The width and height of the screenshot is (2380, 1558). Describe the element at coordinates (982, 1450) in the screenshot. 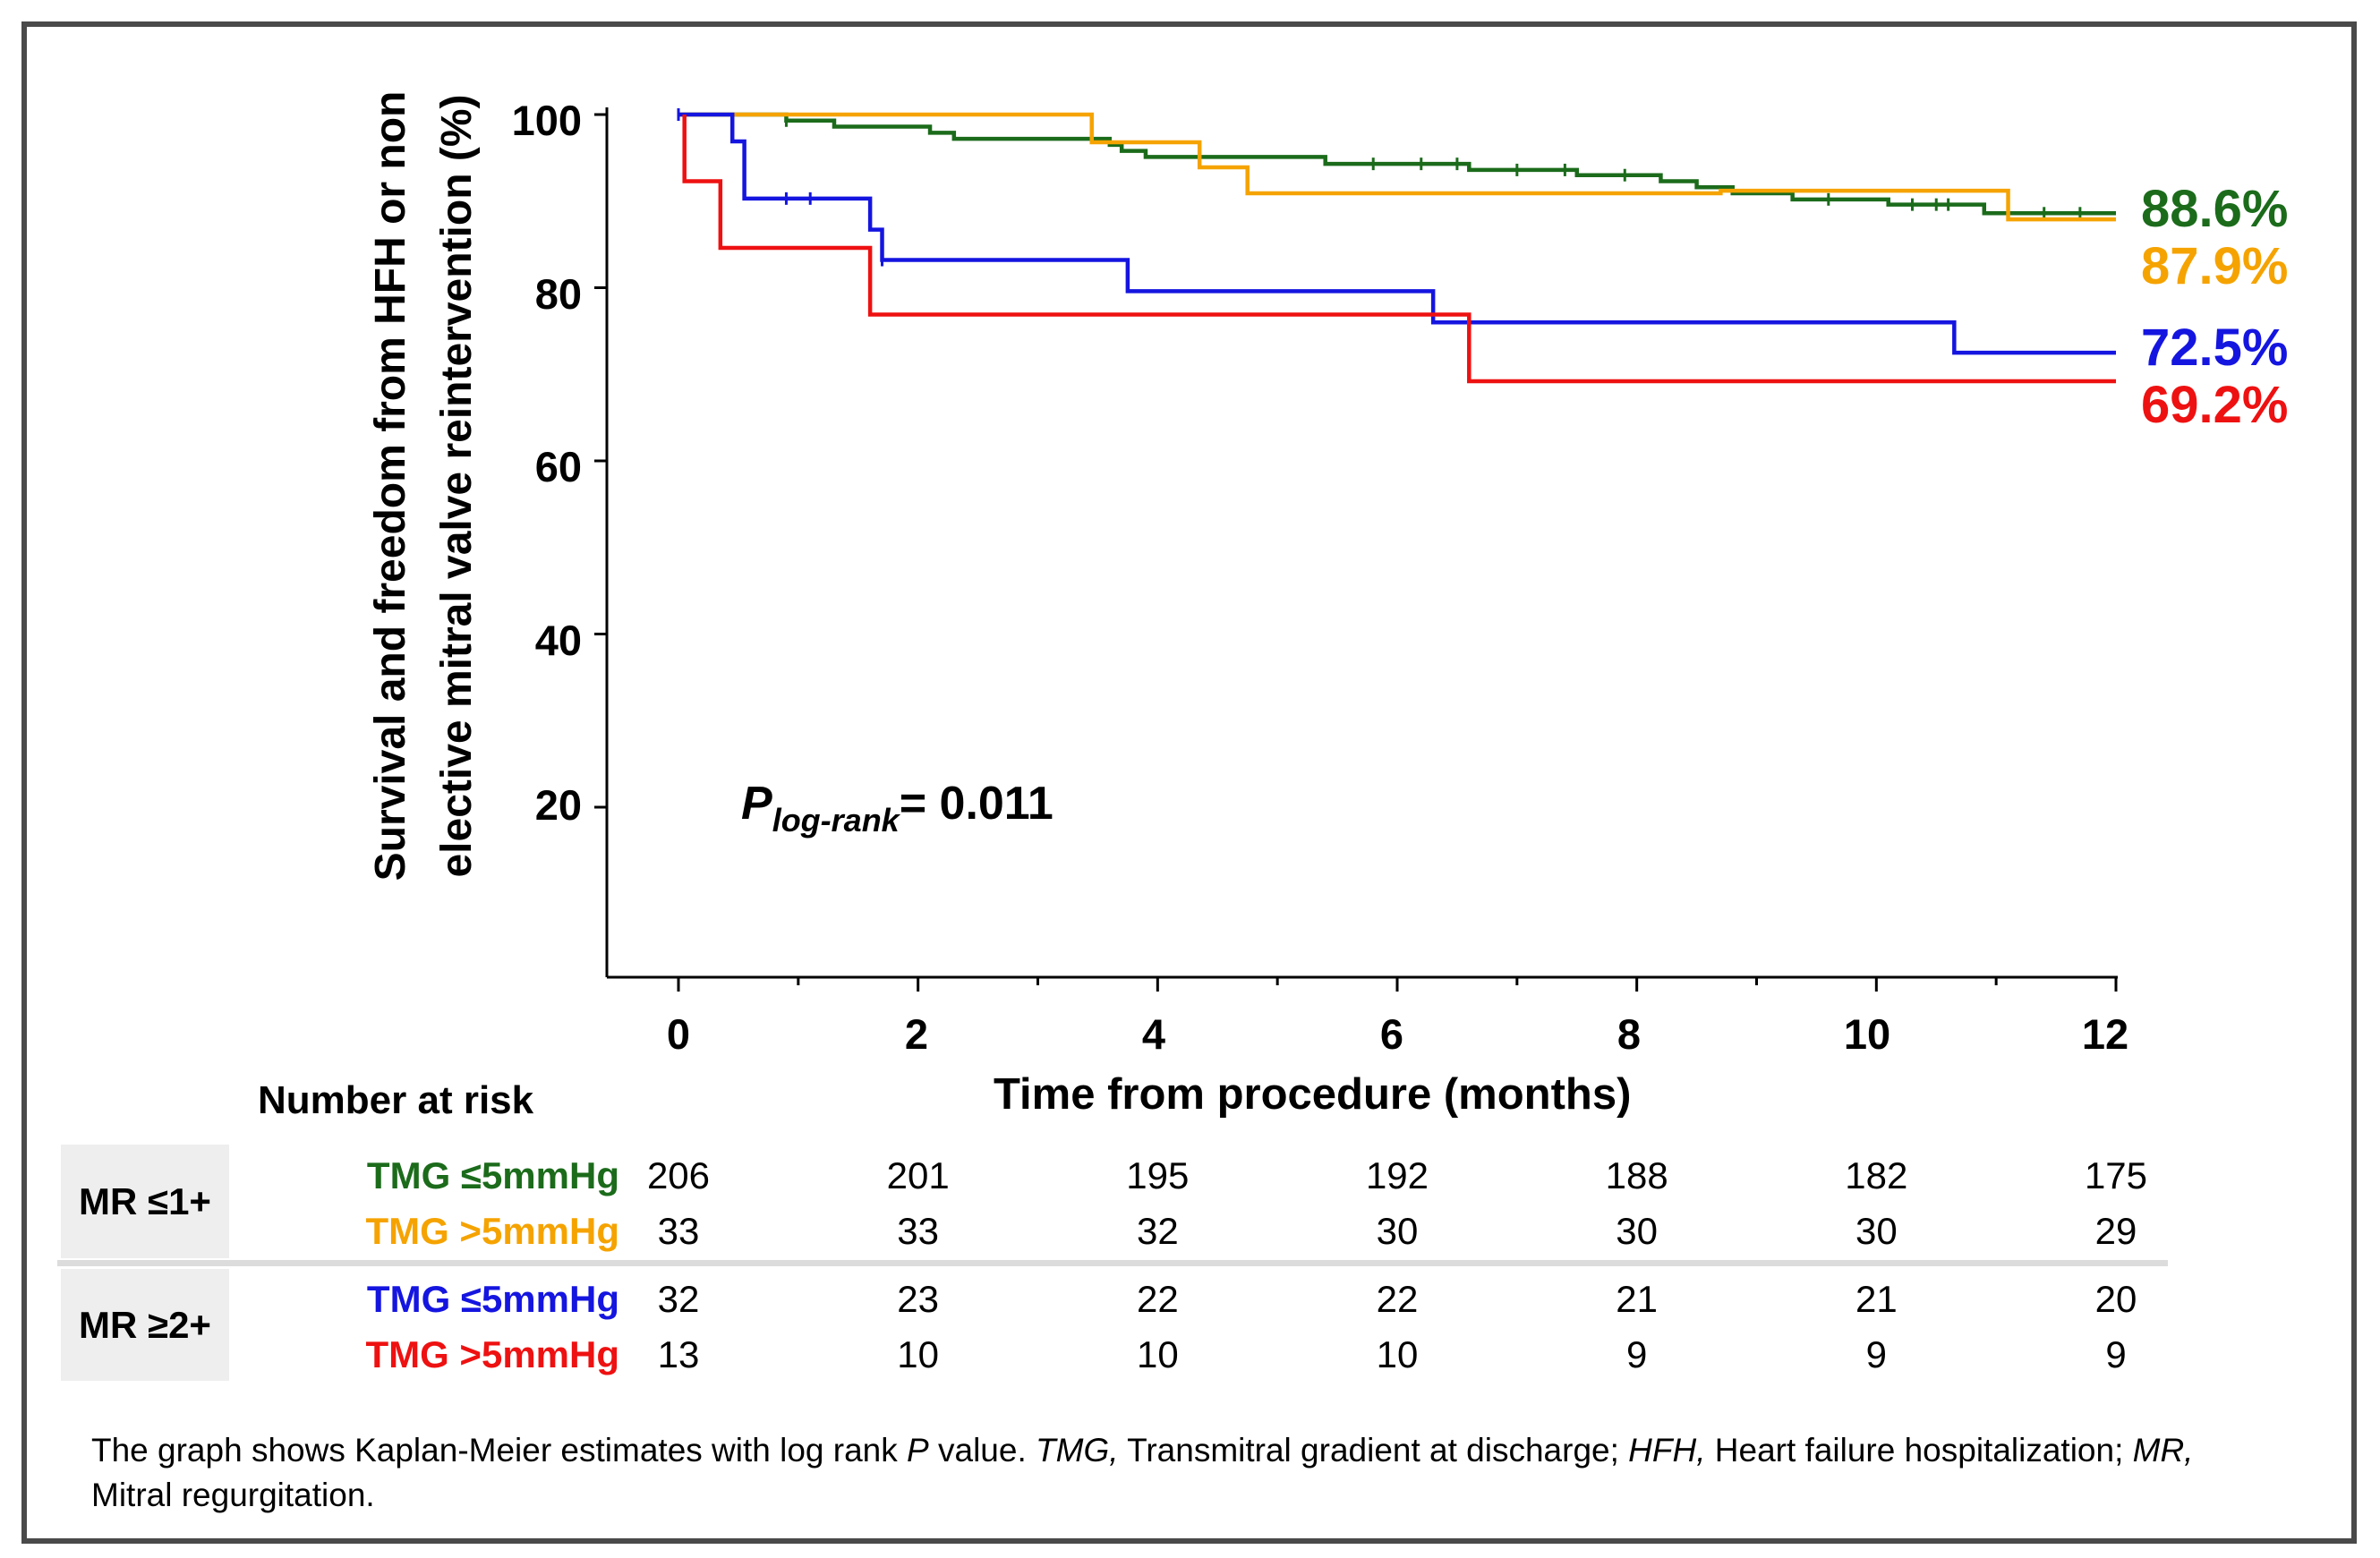

I see `caption-text: value.` at that location.